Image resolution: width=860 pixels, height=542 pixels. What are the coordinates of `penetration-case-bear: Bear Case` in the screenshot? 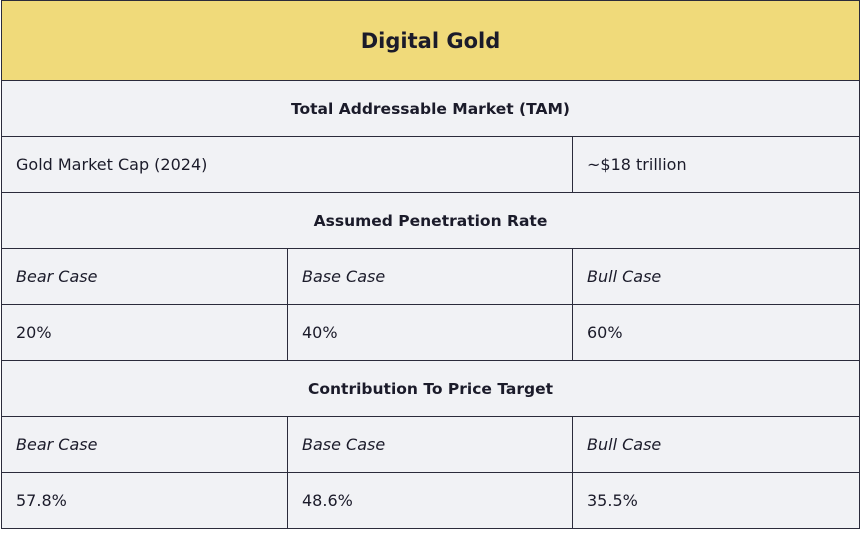 It's located at (144, 276).